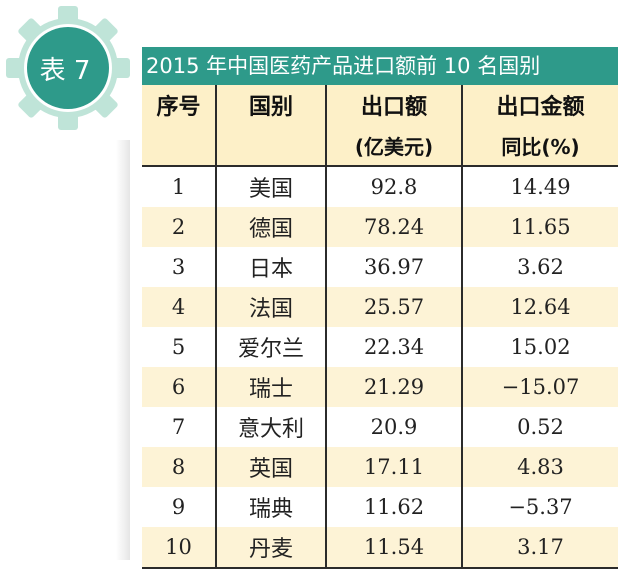 This screenshot has width=640, height=572. I want to click on table-row: 8 英国 17.11 4.83, so click(380, 467).